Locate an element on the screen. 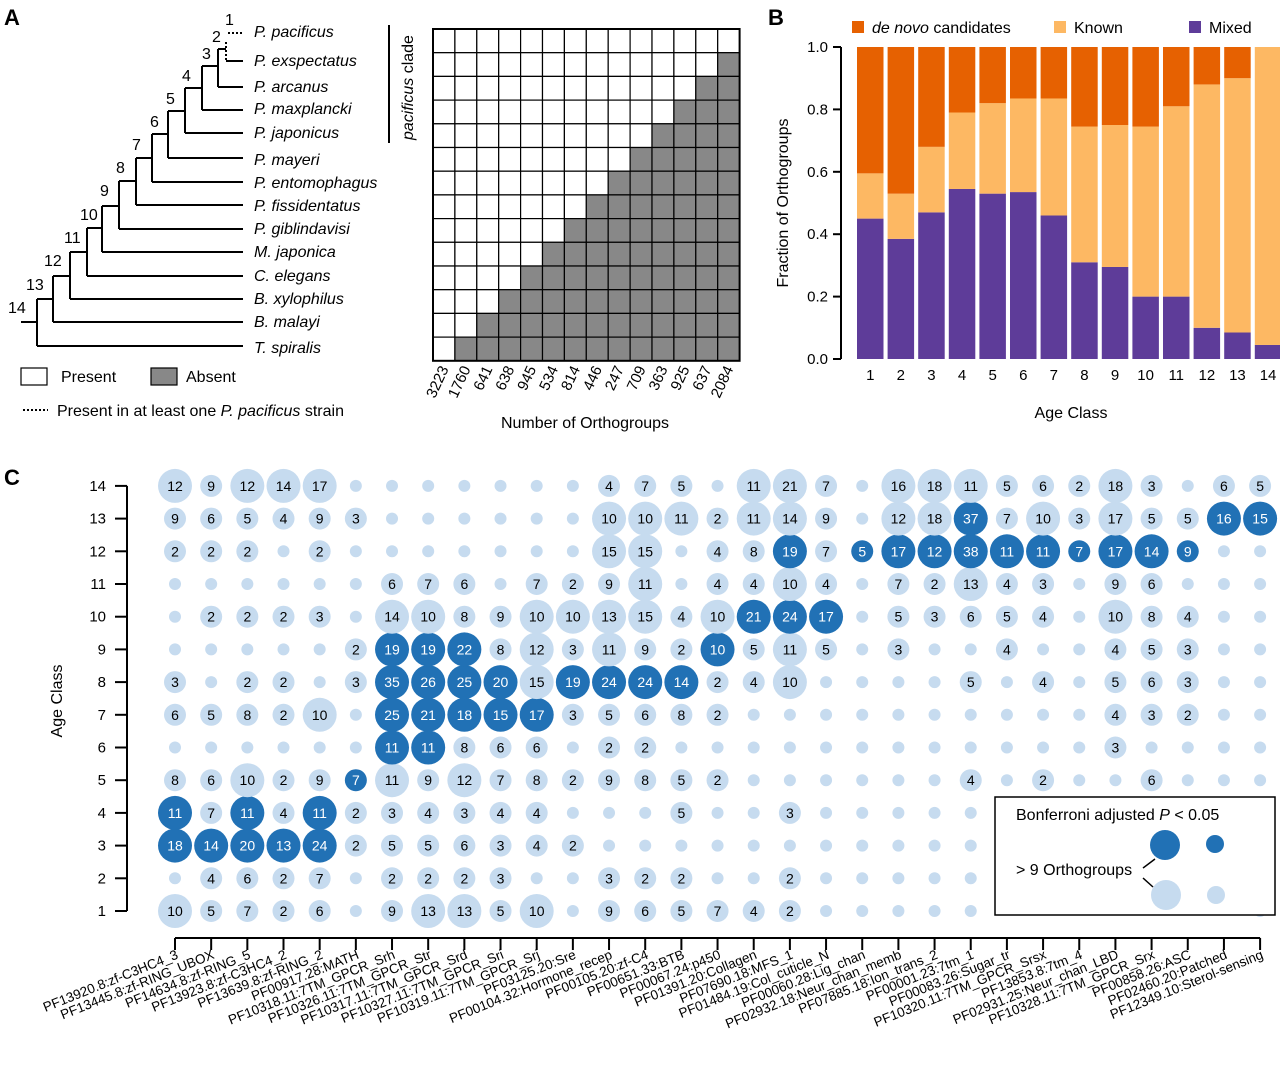  node-label: 4 is located at coordinates (186, 76).